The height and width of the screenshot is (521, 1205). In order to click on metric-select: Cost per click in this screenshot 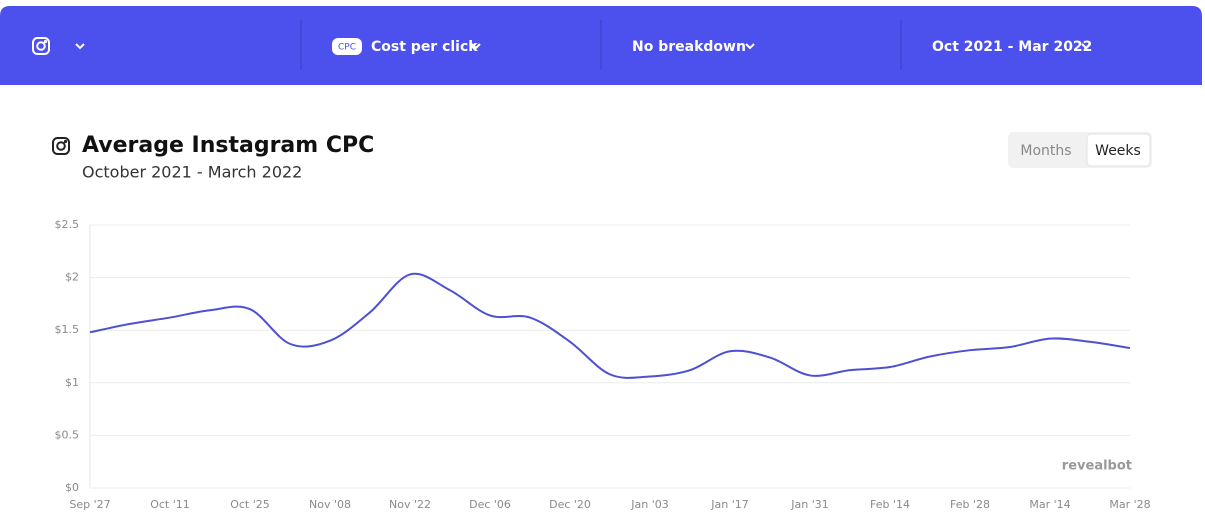, I will do `click(424, 47)`.